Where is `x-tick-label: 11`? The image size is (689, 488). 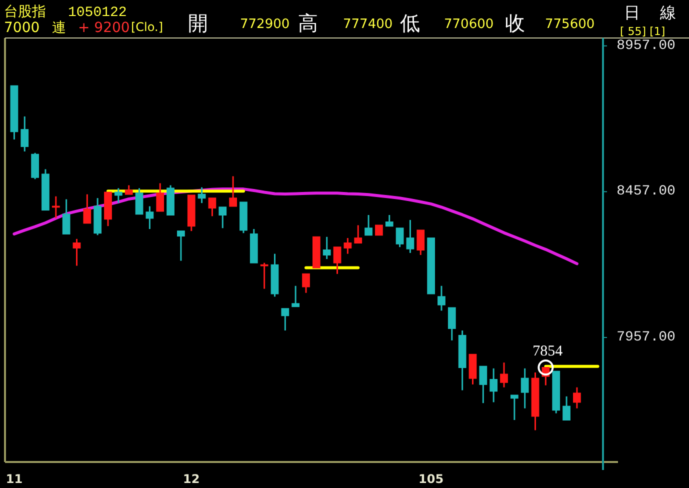 x-tick-label: 11 is located at coordinates (14, 479).